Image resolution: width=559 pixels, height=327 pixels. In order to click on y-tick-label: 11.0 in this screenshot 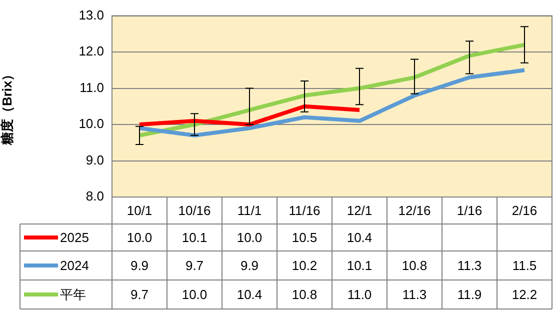, I will do `click(92, 87)`.